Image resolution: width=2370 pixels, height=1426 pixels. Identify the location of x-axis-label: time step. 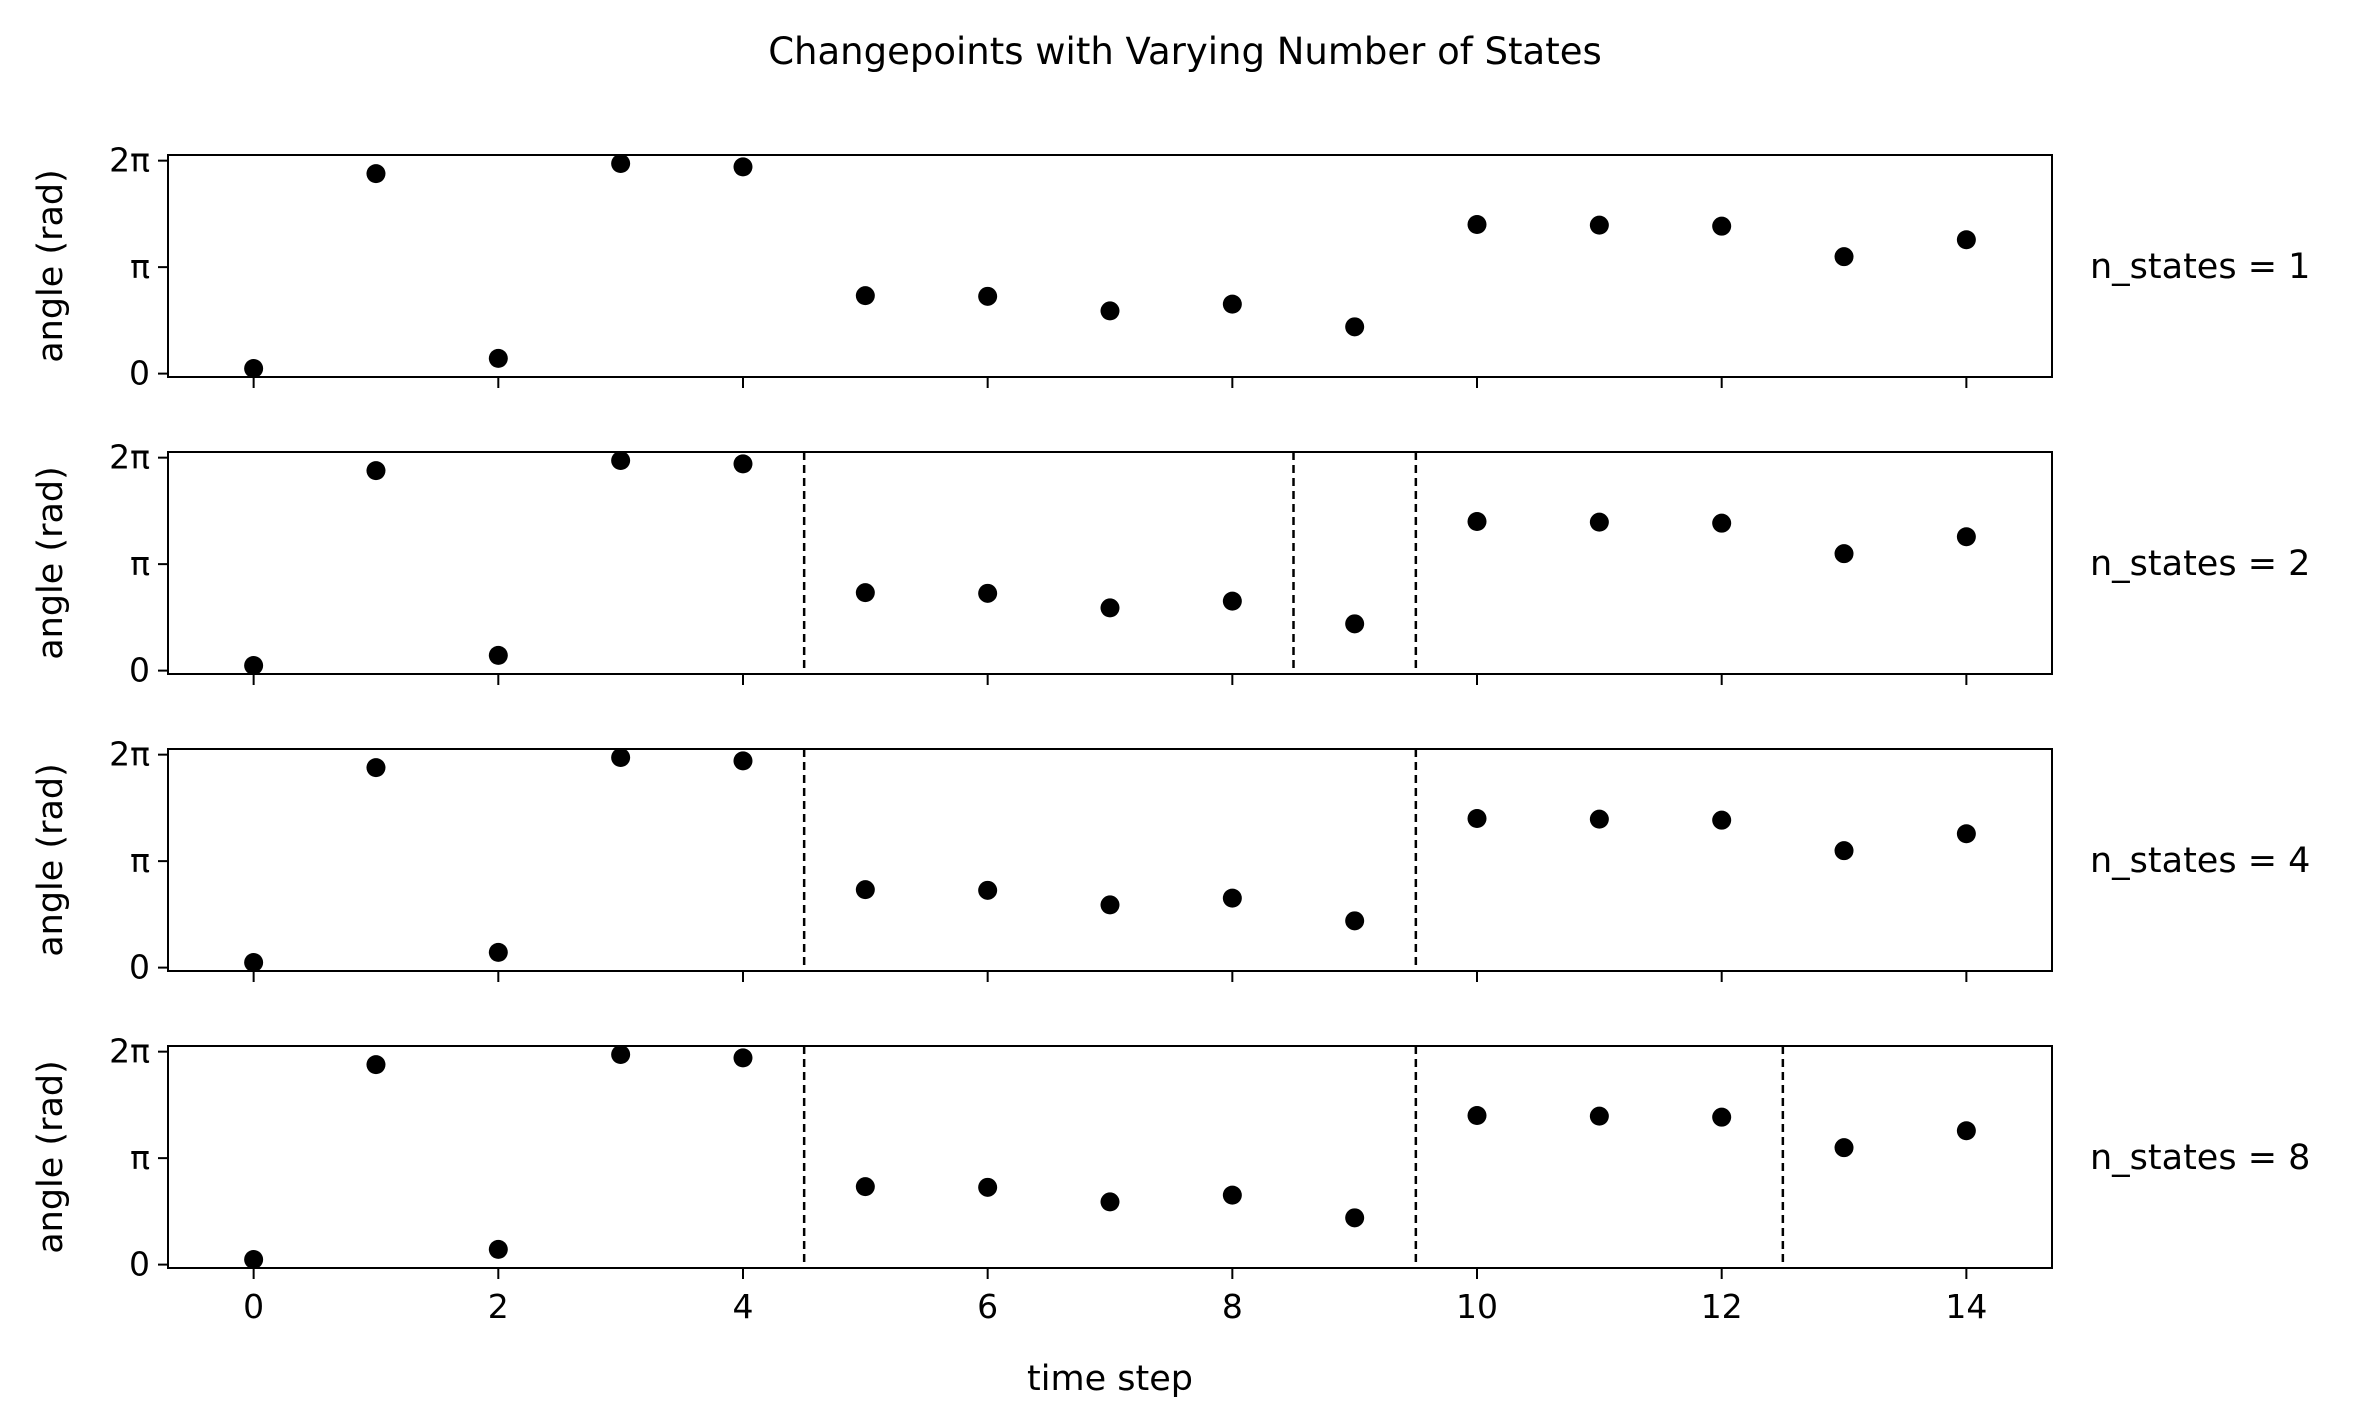
(1110, 1379).